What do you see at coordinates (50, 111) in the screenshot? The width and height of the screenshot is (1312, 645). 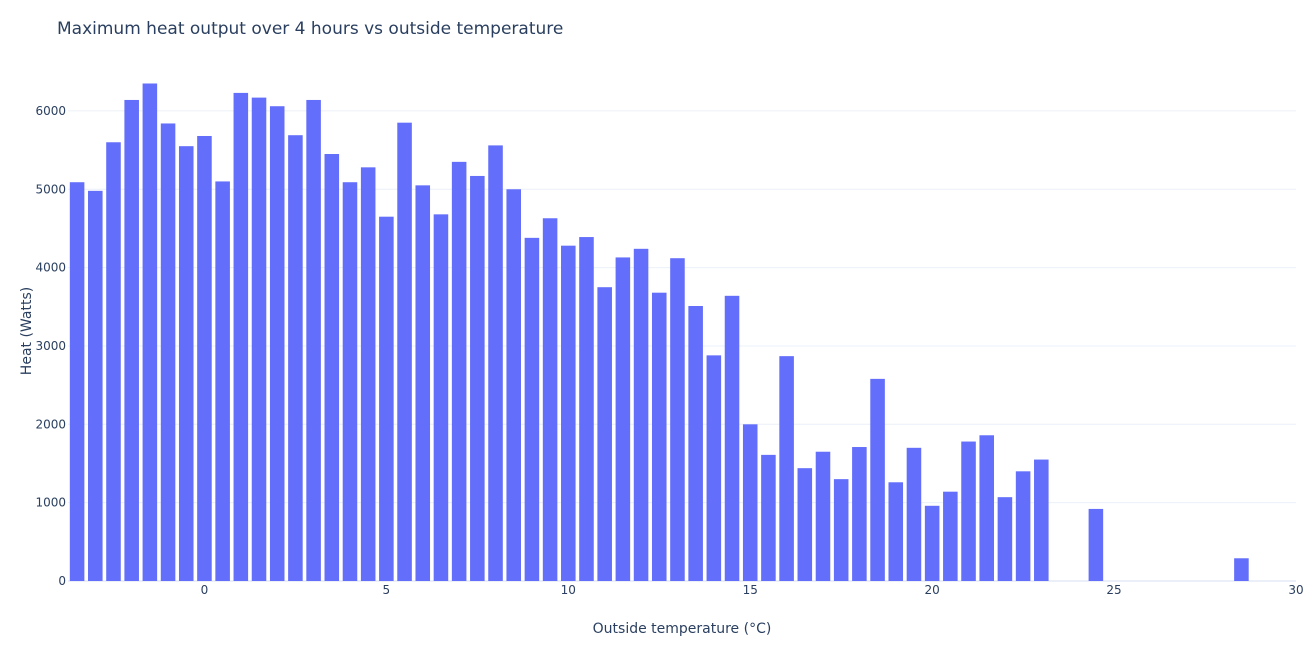 I see `y-tick-label: 6000` at bounding box center [50, 111].